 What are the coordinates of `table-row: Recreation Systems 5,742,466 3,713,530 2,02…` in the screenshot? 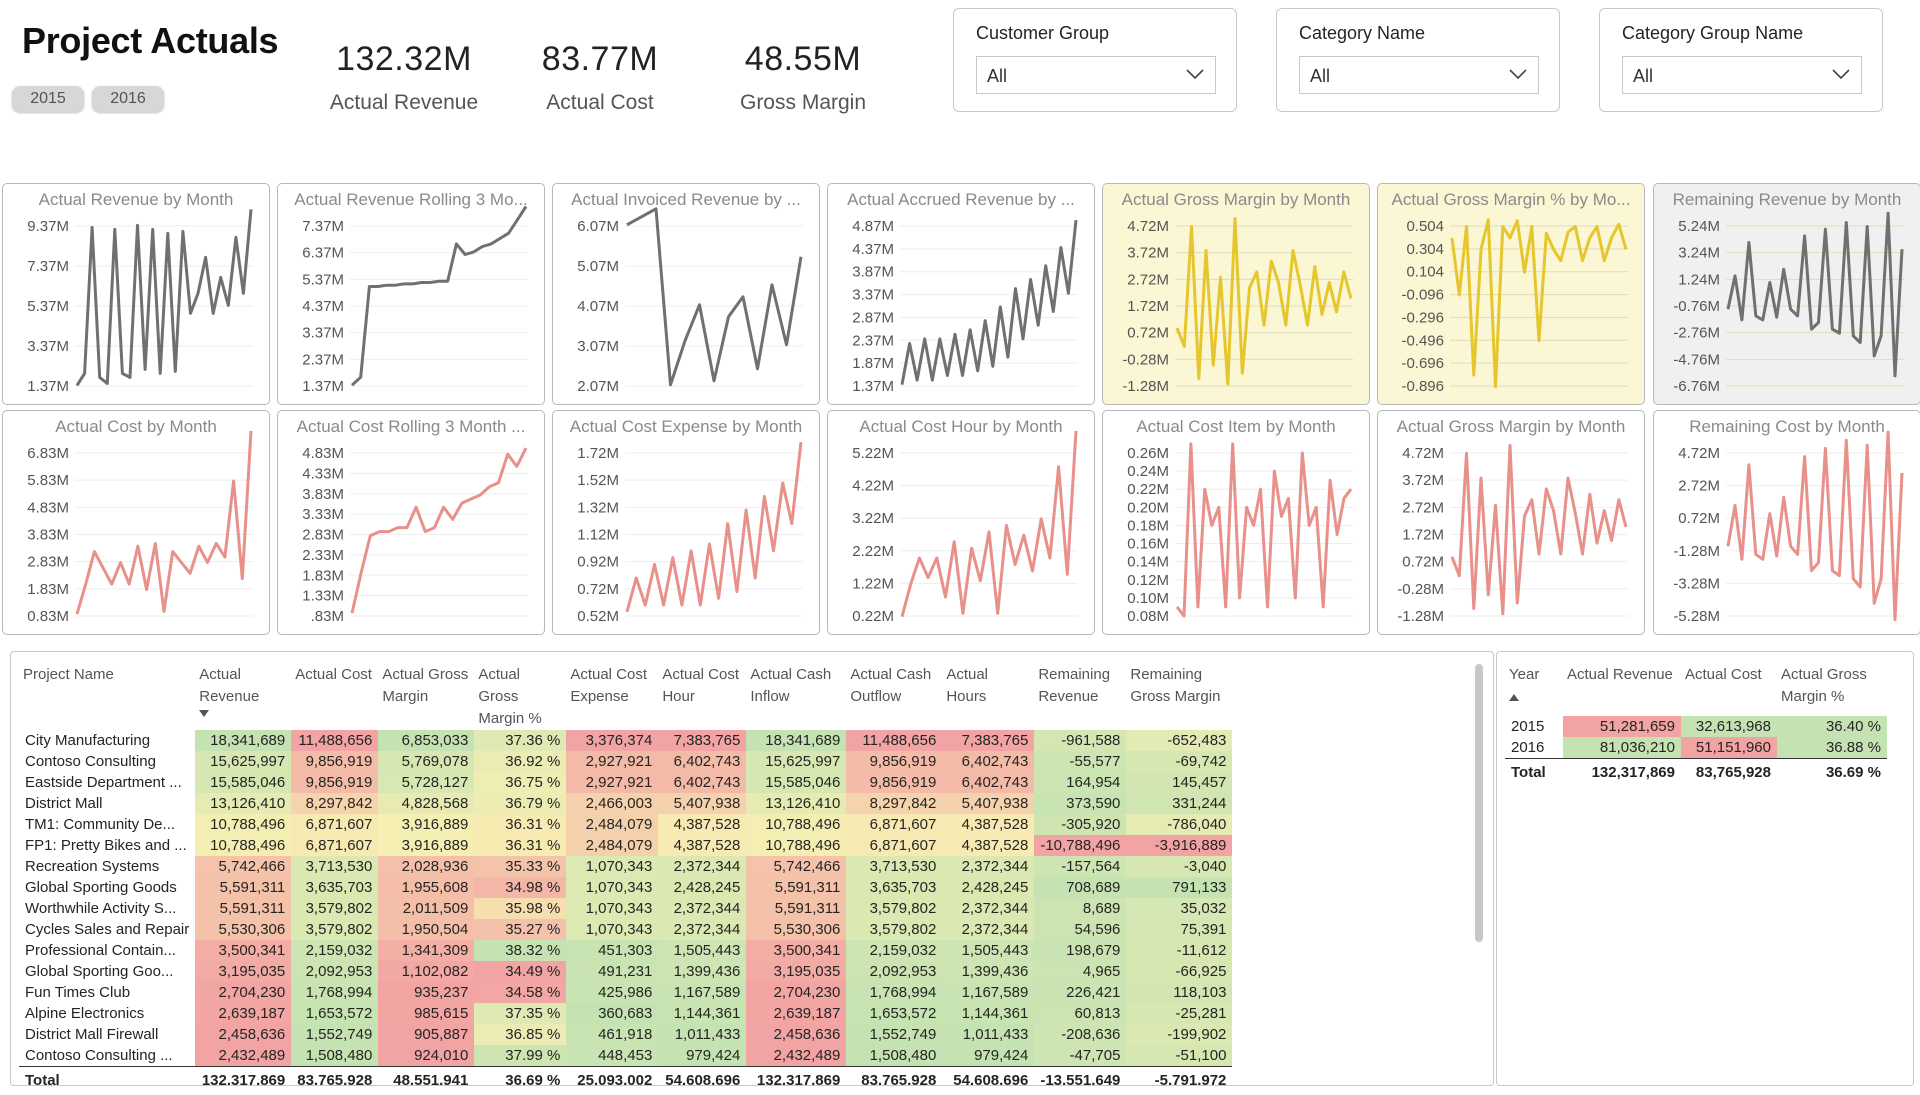 It's located at (626, 866).